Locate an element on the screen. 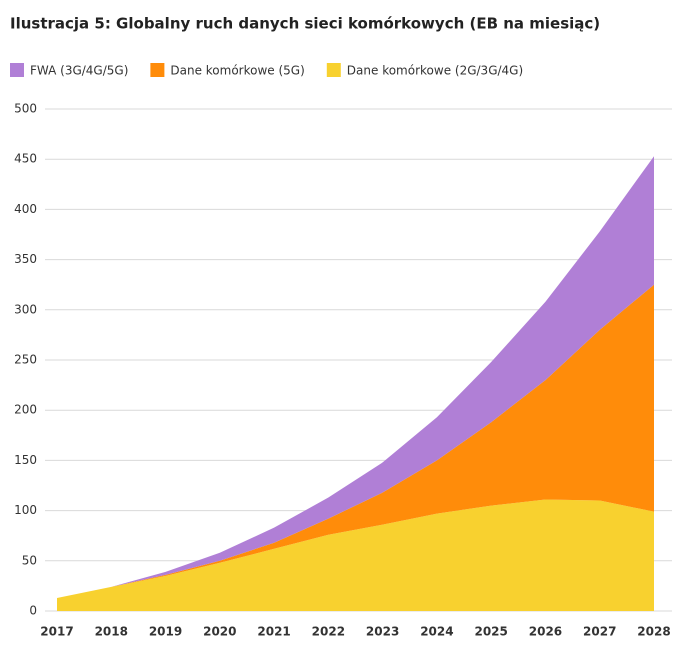 This screenshot has width=693, height=664. x-tick-label: 2017 is located at coordinates (56, 632).